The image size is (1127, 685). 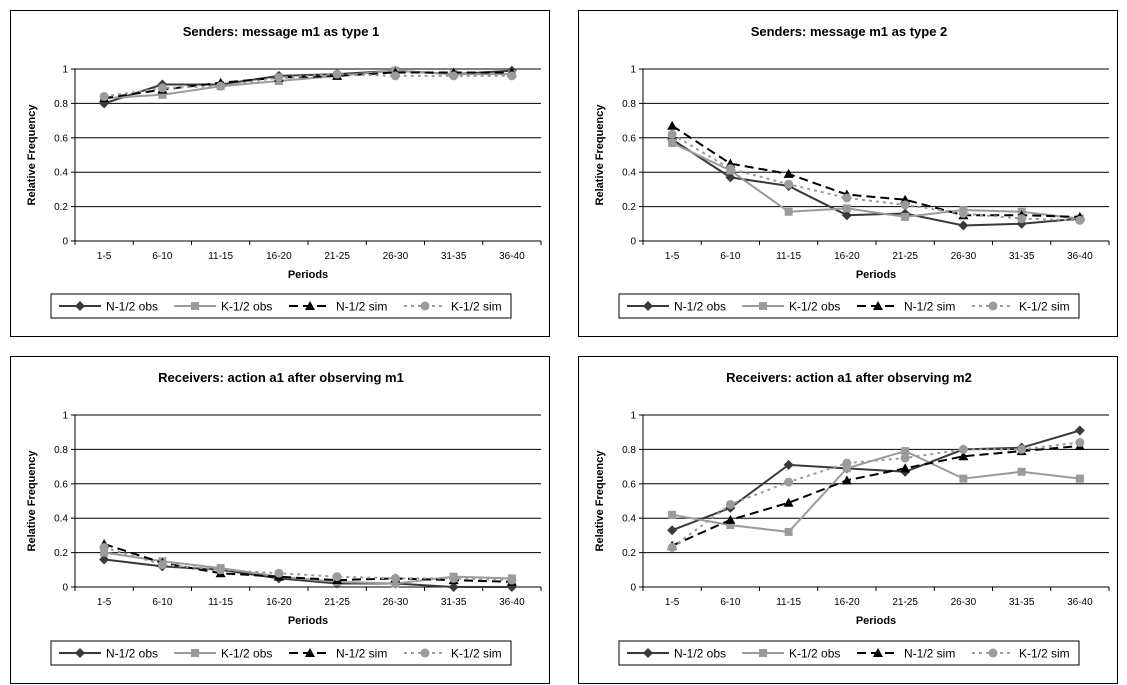 I want to click on x-tick-label: 26-30, so click(x=964, y=602).